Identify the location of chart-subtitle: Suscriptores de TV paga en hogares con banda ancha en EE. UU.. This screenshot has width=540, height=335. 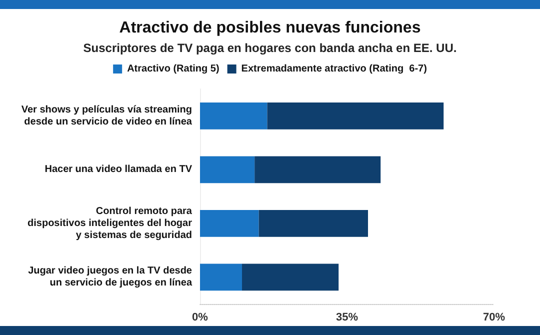
(270, 48).